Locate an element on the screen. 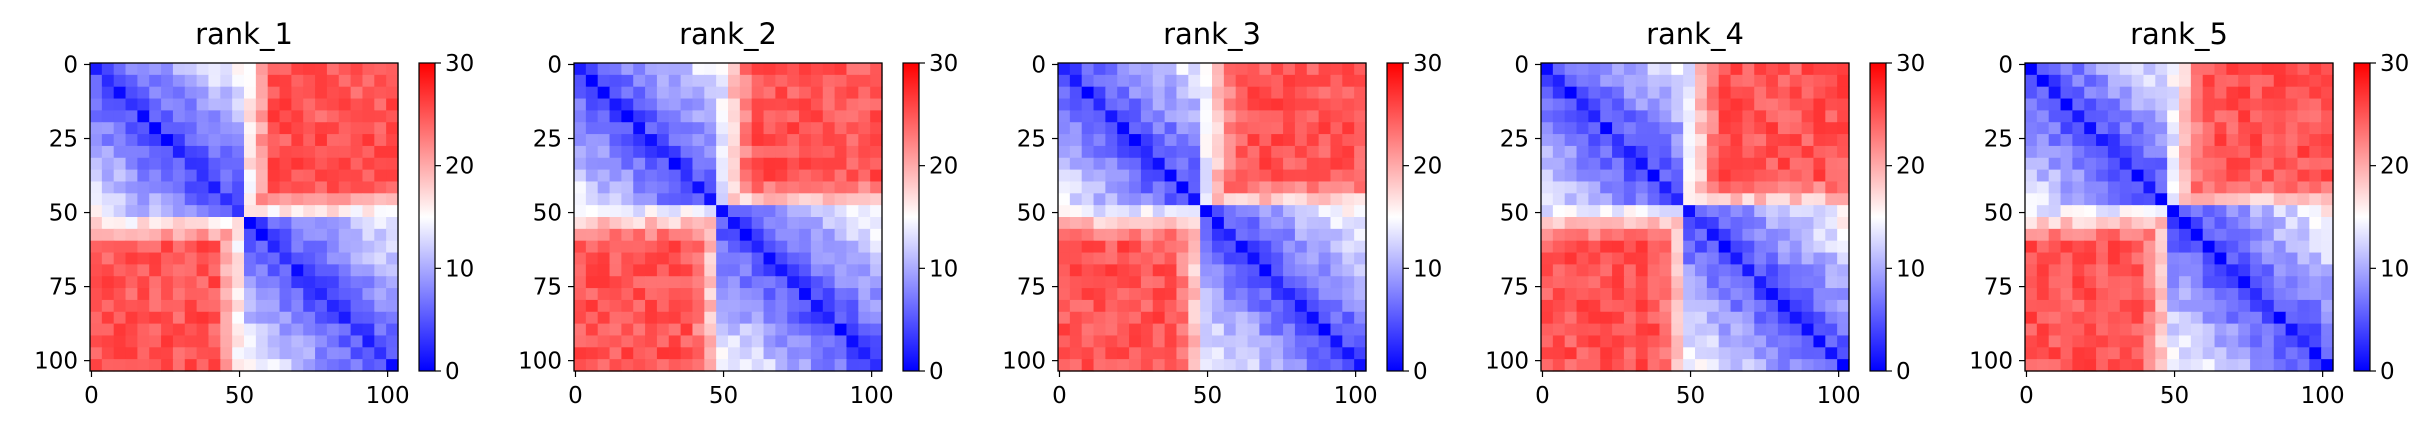  colorbar-tick-label: 10 is located at coordinates (1910, 269).